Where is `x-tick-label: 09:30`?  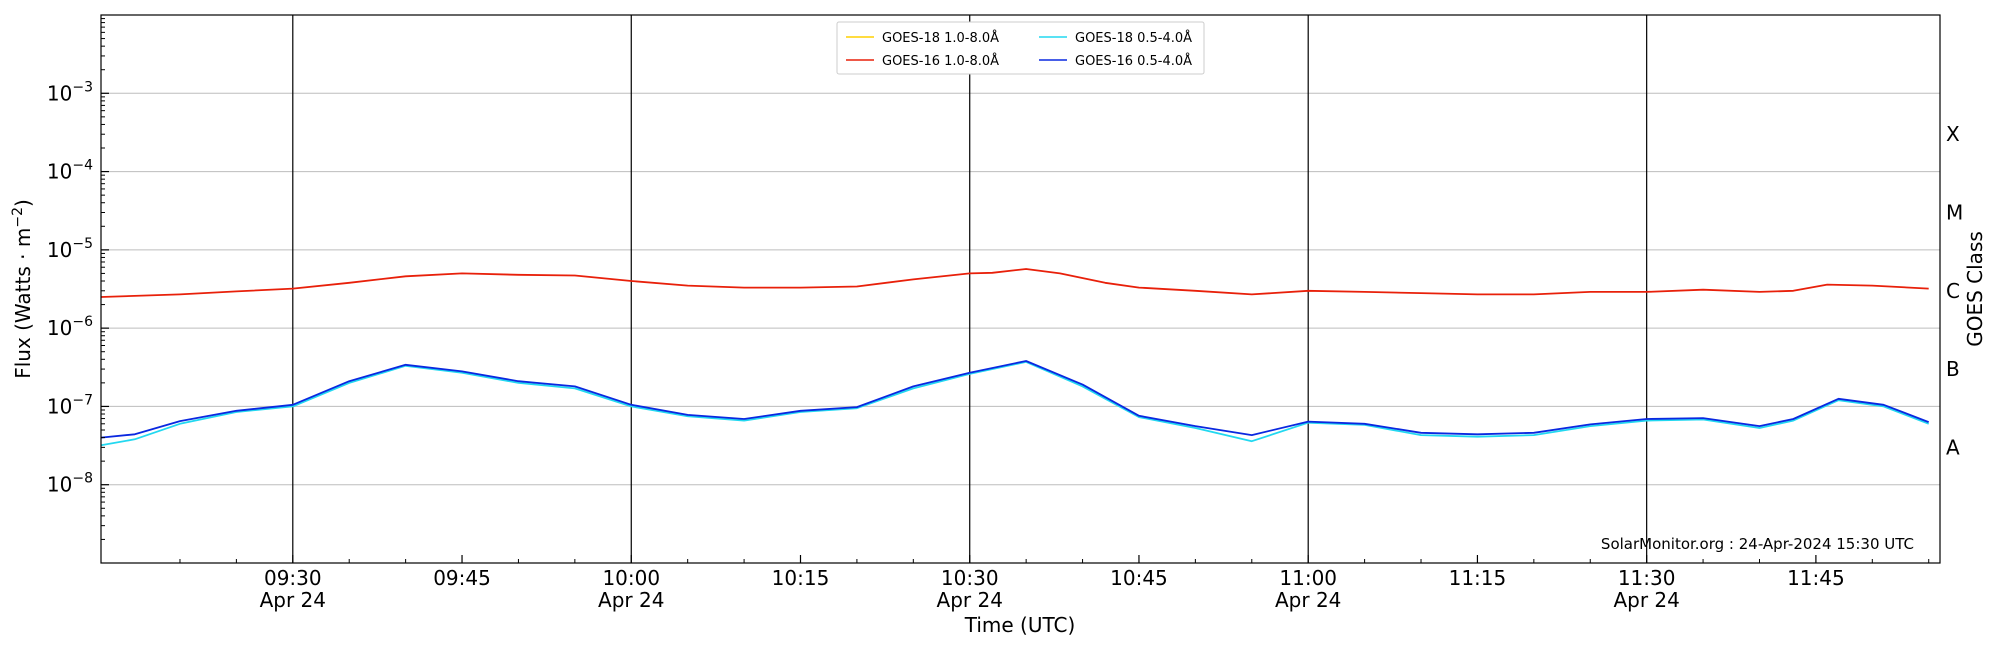
x-tick-label: 09:30 is located at coordinates (293, 578).